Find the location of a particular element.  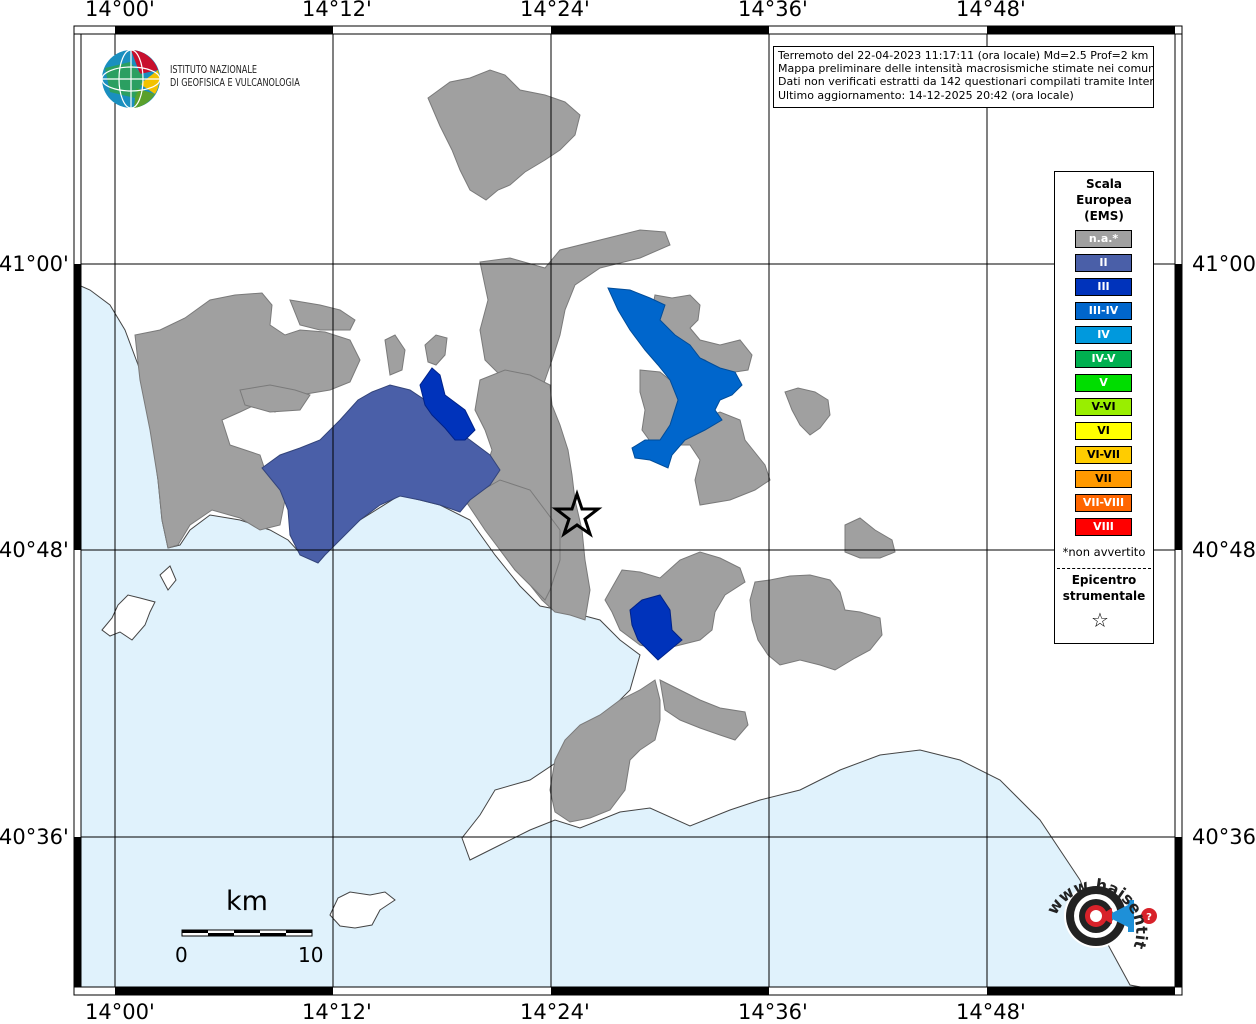

logo-line-1: ISTITUTO NAZIONALE is located at coordinates (214, 70).